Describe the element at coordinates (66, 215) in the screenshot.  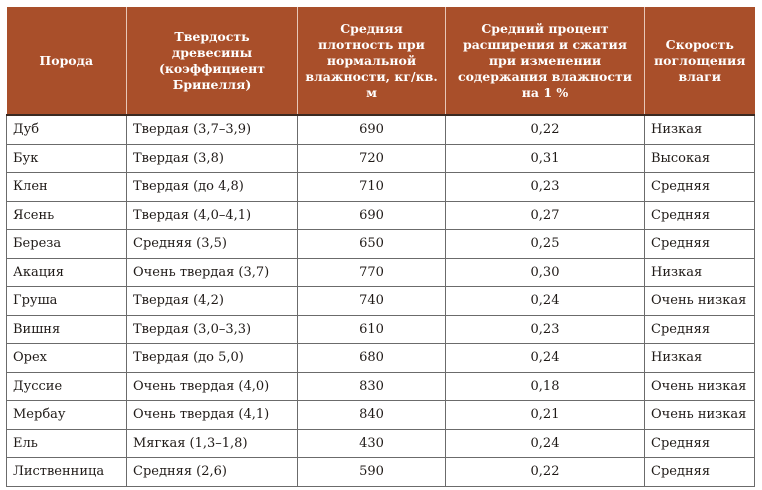
I see `cell-species: Ясень` at that location.